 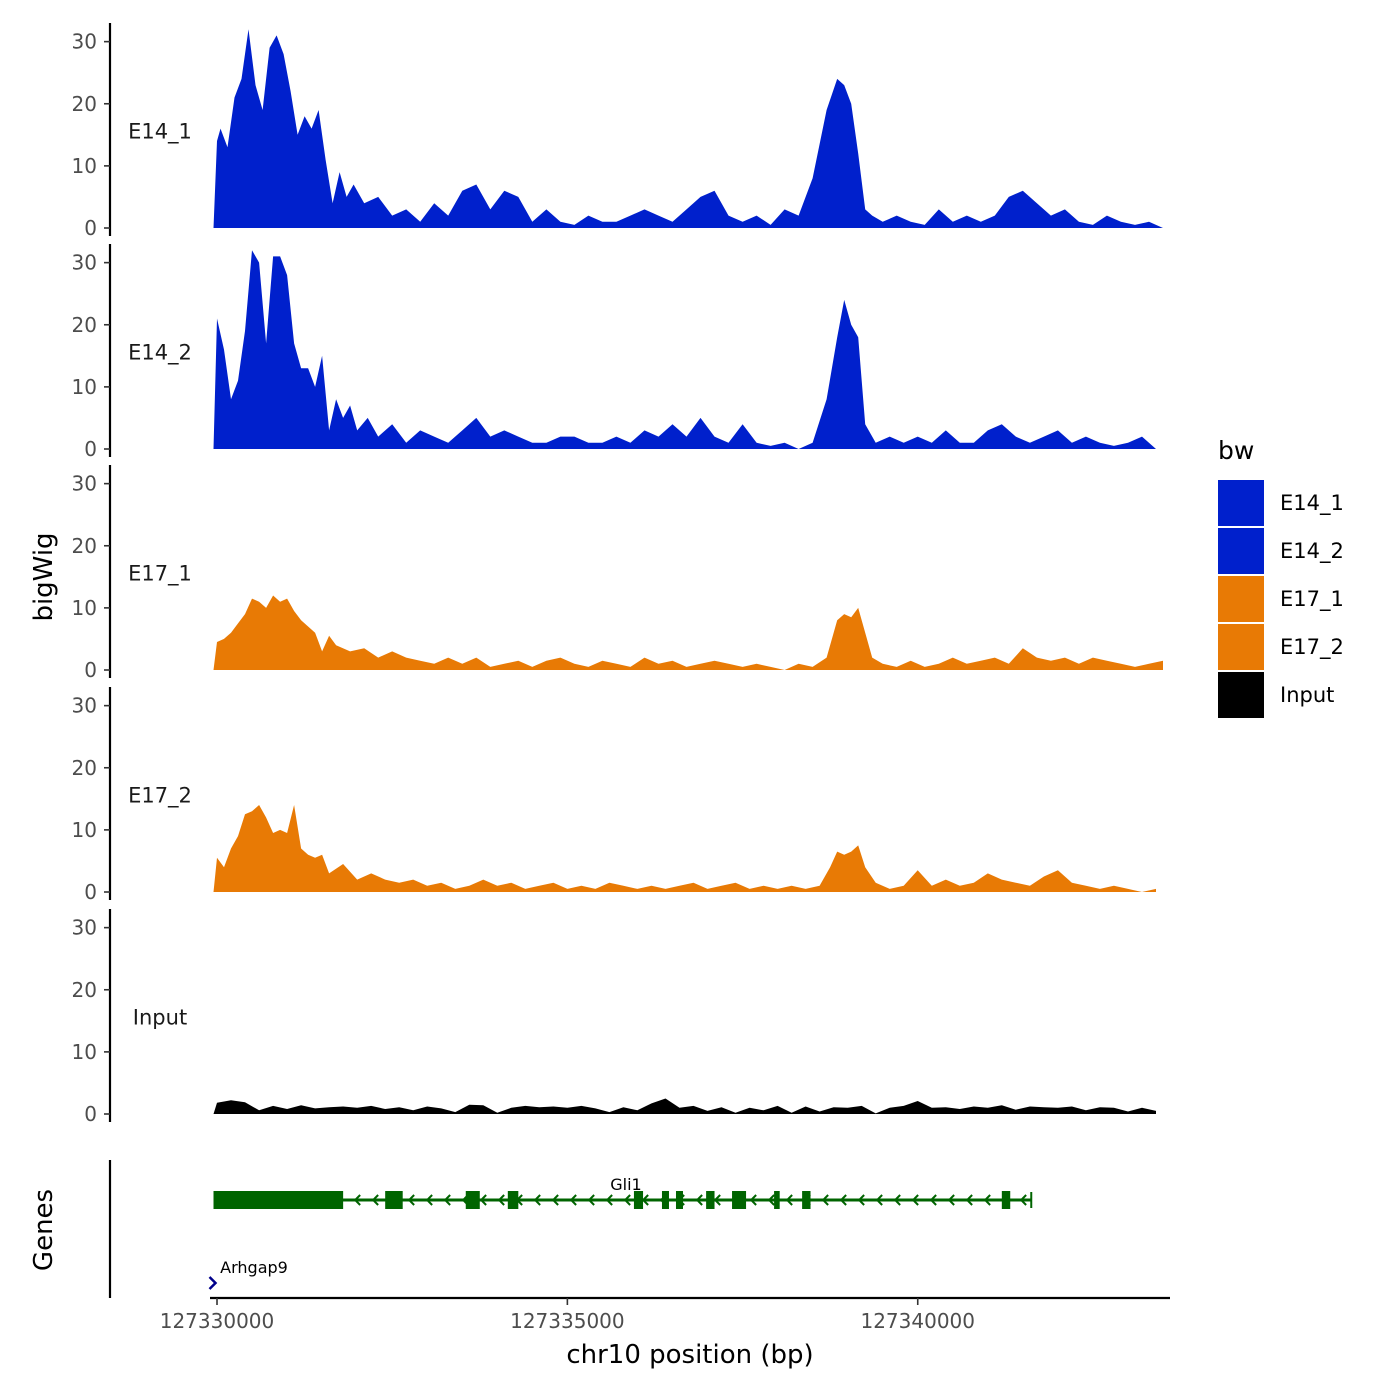 What do you see at coordinates (160, 1018) in the screenshot?
I see `track-label-Input: Input` at bounding box center [160, 1018].